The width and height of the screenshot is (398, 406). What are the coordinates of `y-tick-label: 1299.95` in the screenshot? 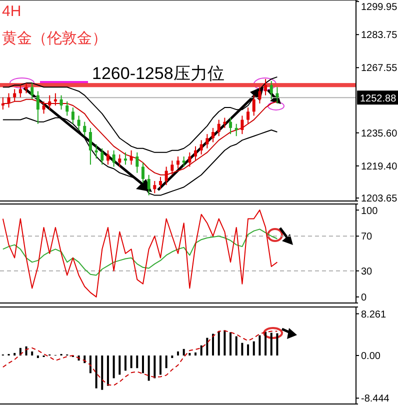 It's located at (379, 7).